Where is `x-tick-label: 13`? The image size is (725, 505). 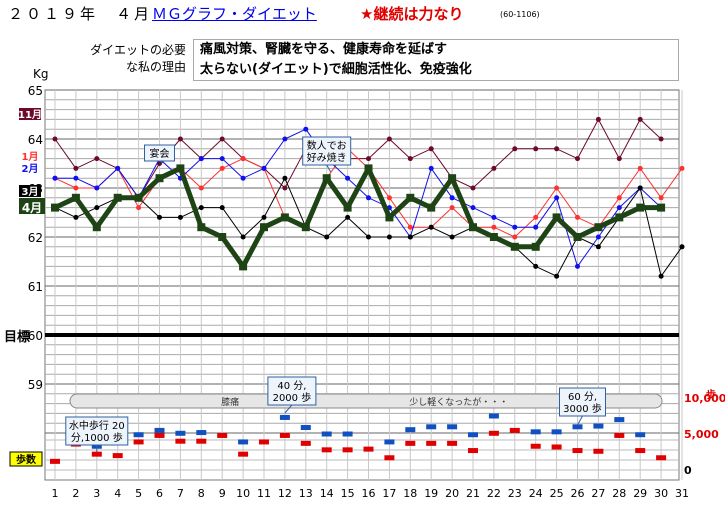
x-tick-label: 13 is located at coordinates (306, 493).